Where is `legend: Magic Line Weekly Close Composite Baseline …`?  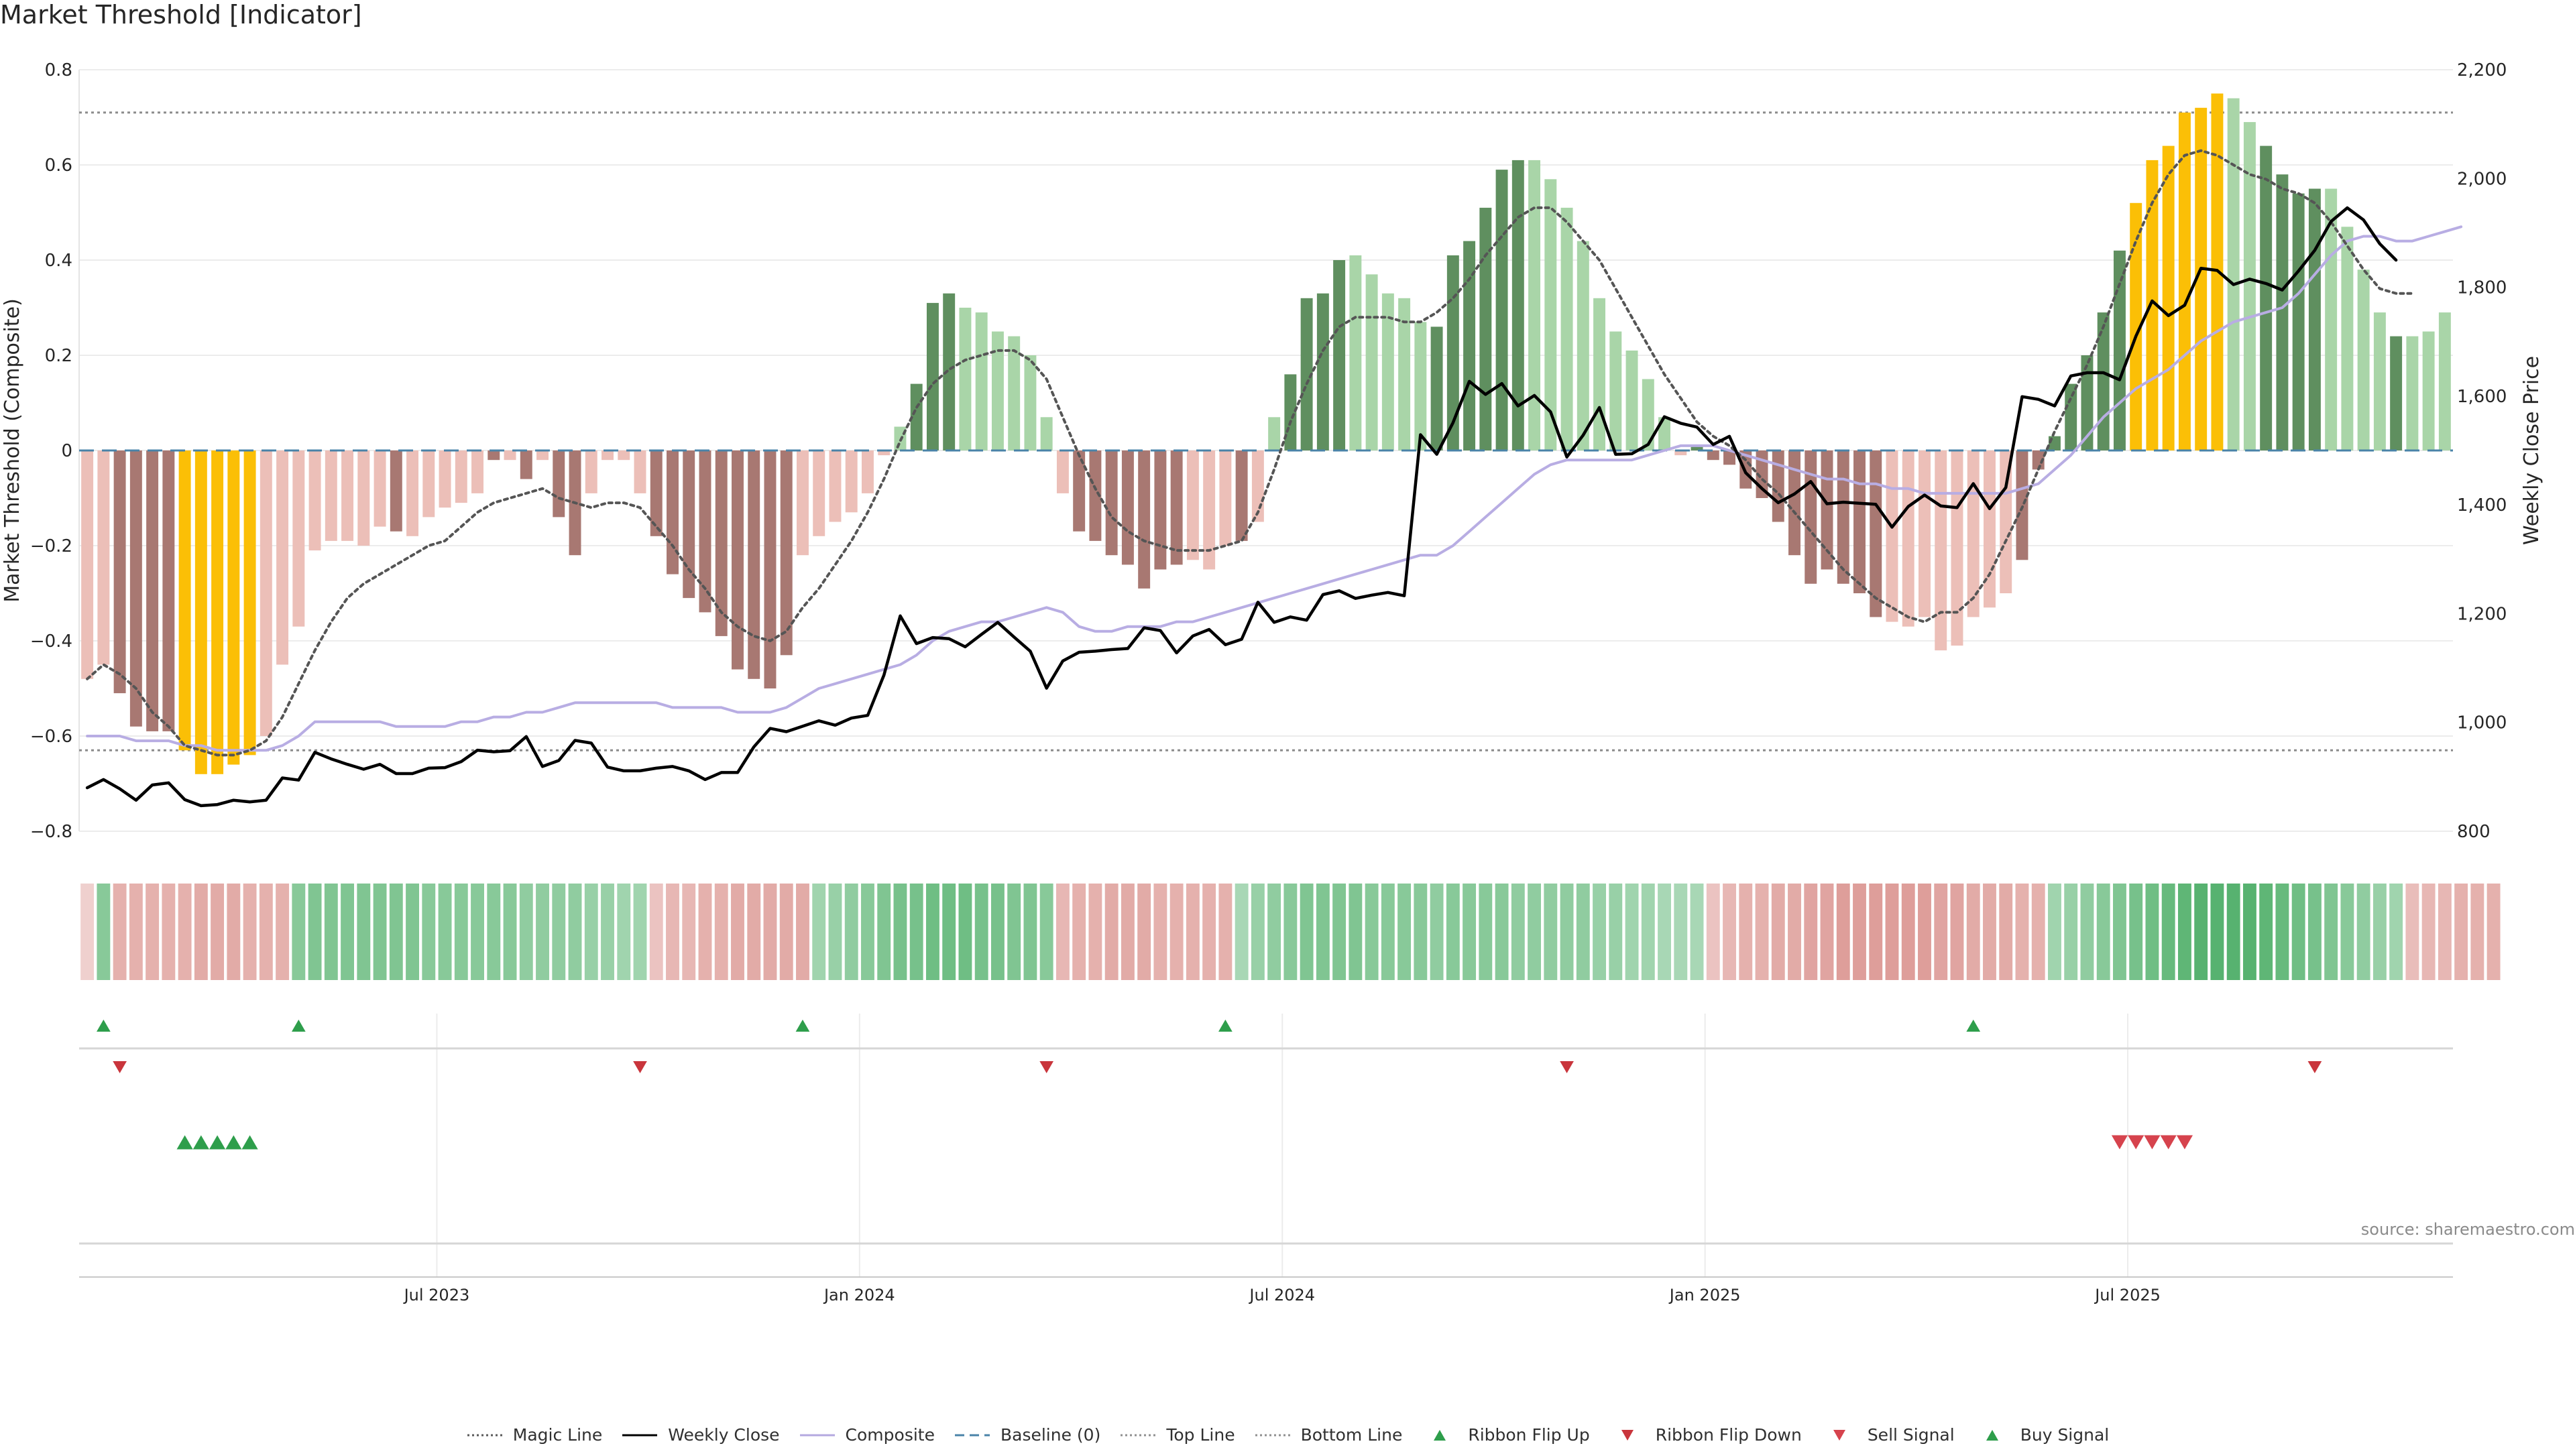
legend: Magic Line Weekly Close Composite Baseline … is located at coordinates (1287, 1440).